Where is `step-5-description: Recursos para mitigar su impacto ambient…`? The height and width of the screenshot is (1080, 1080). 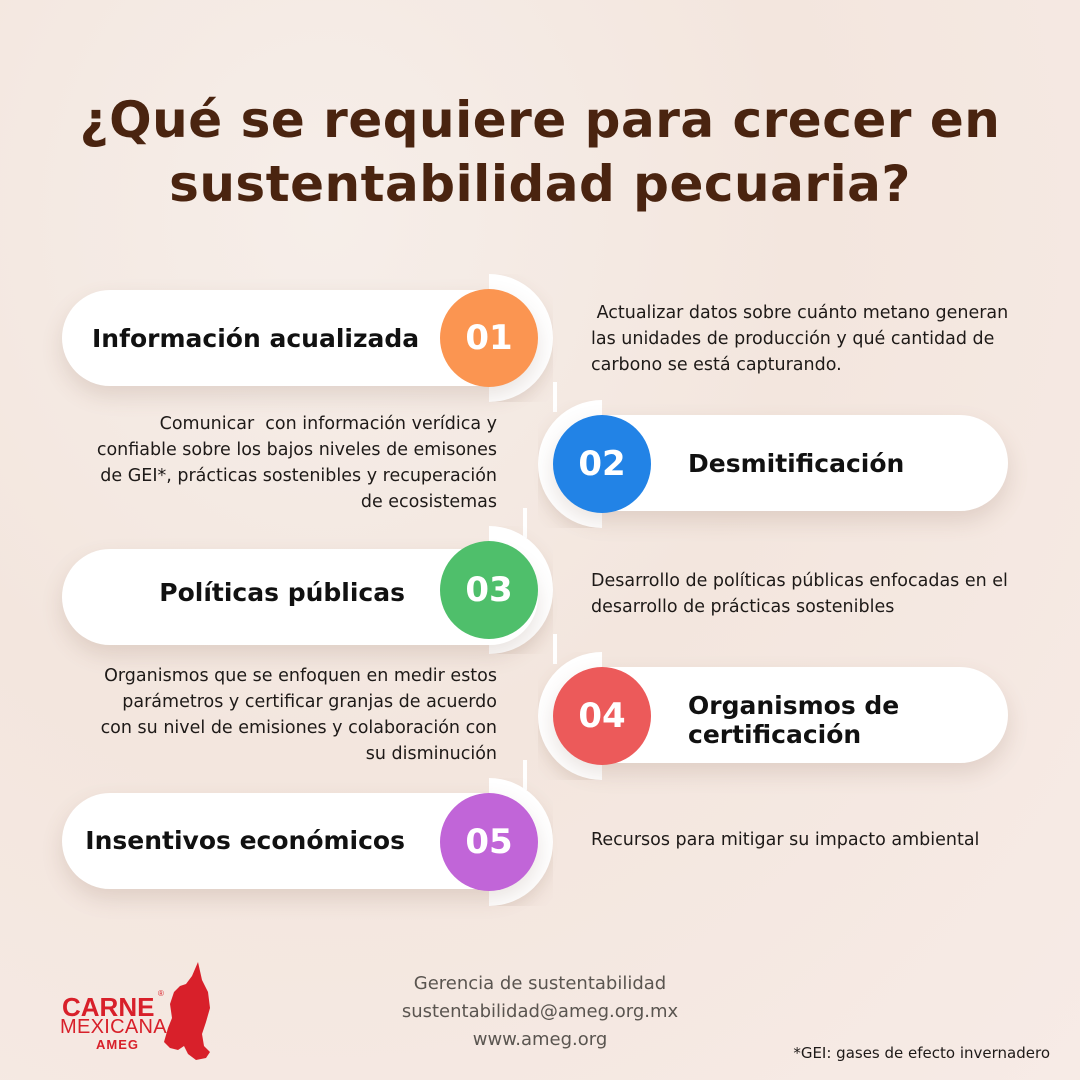 step-5-description: Recursos para mitigar su impacto ambient… is located at coordinates (785, 840).